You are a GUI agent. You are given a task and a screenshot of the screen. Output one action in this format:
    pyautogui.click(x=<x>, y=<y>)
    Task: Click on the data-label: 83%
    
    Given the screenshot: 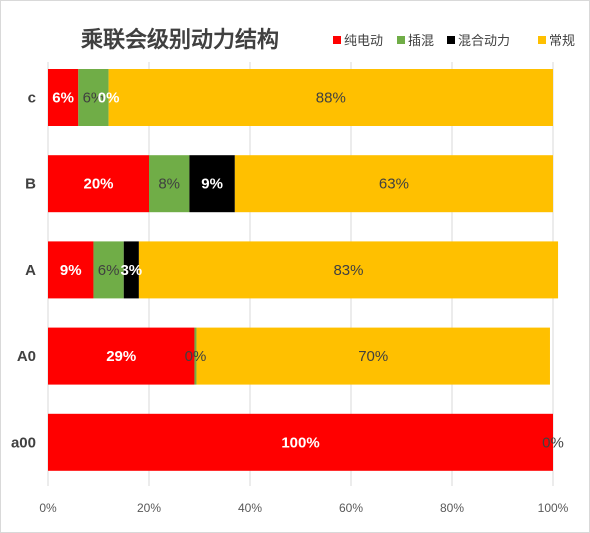 What is the action you would take?
    pyautogui.click(x=348, y=270)
    